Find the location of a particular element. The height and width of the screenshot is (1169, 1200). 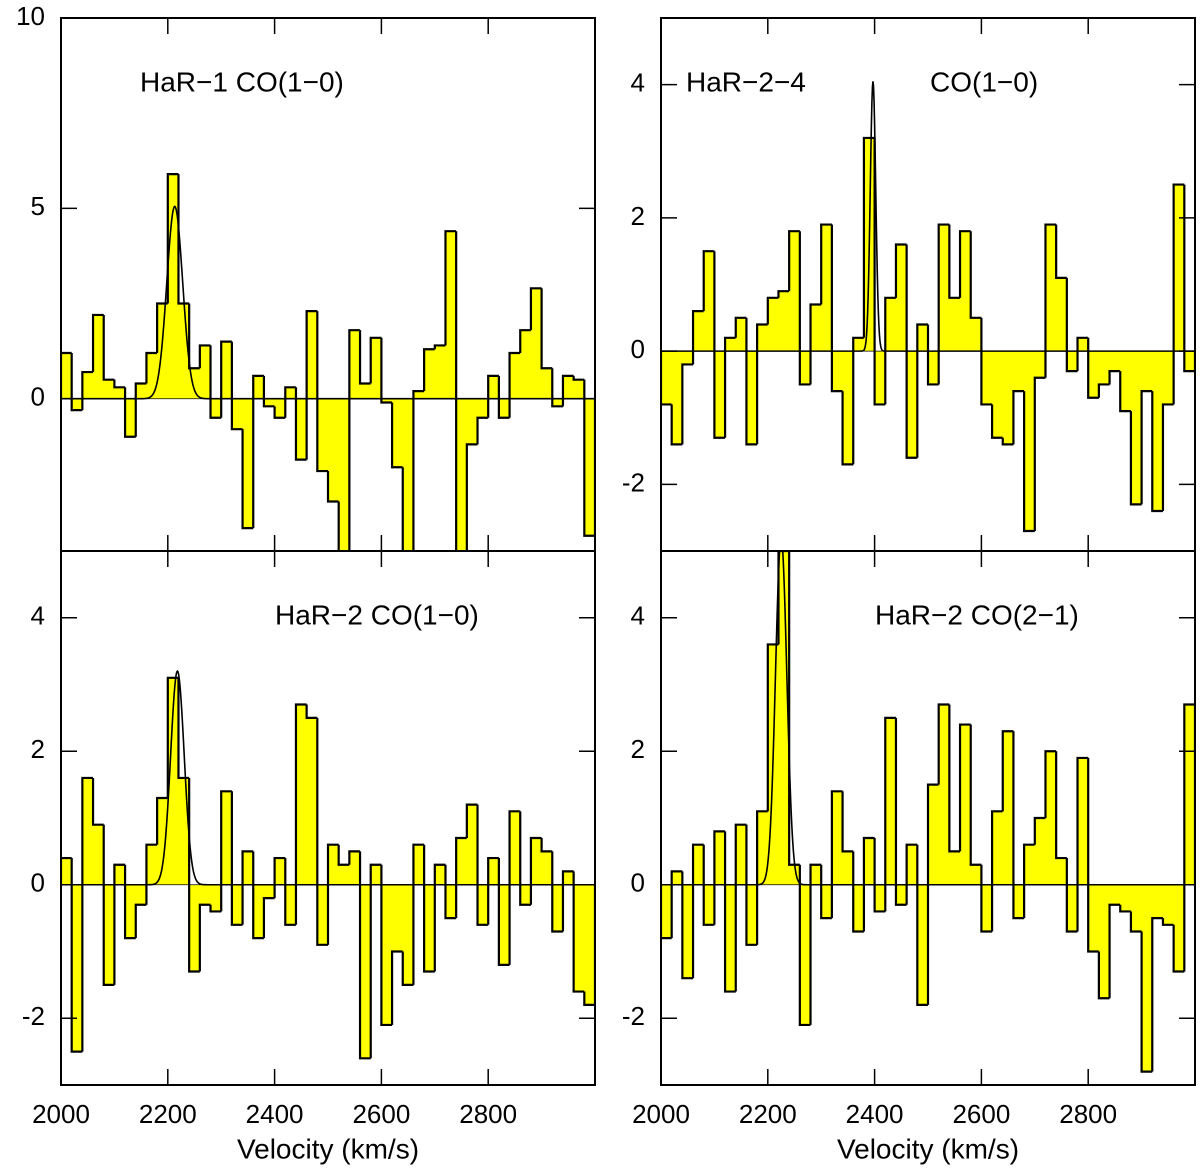

fit-curve is located at coordinates (328, 777).